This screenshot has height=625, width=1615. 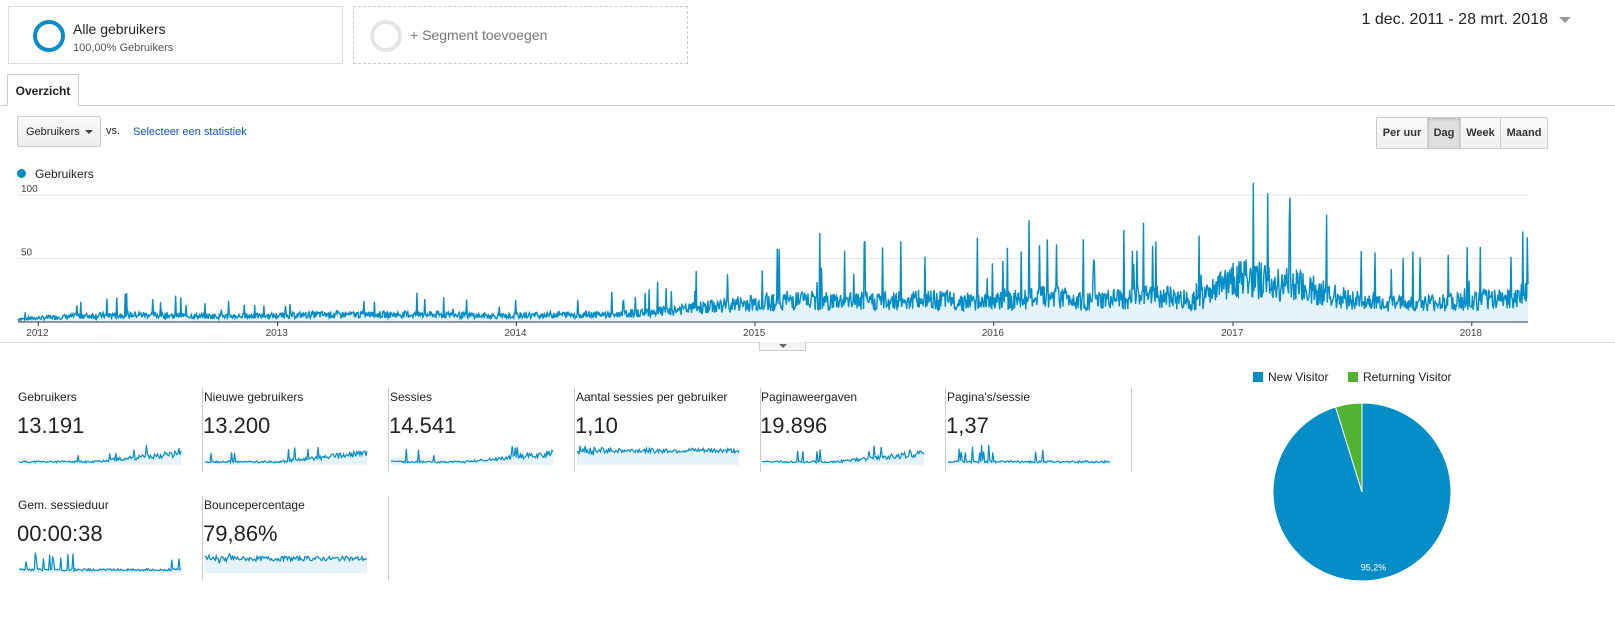 What do you see at coordinates (60, 533) in the screenshot?
I see `scorecard-value: 00:00:38` at bounding box center [60, 533].